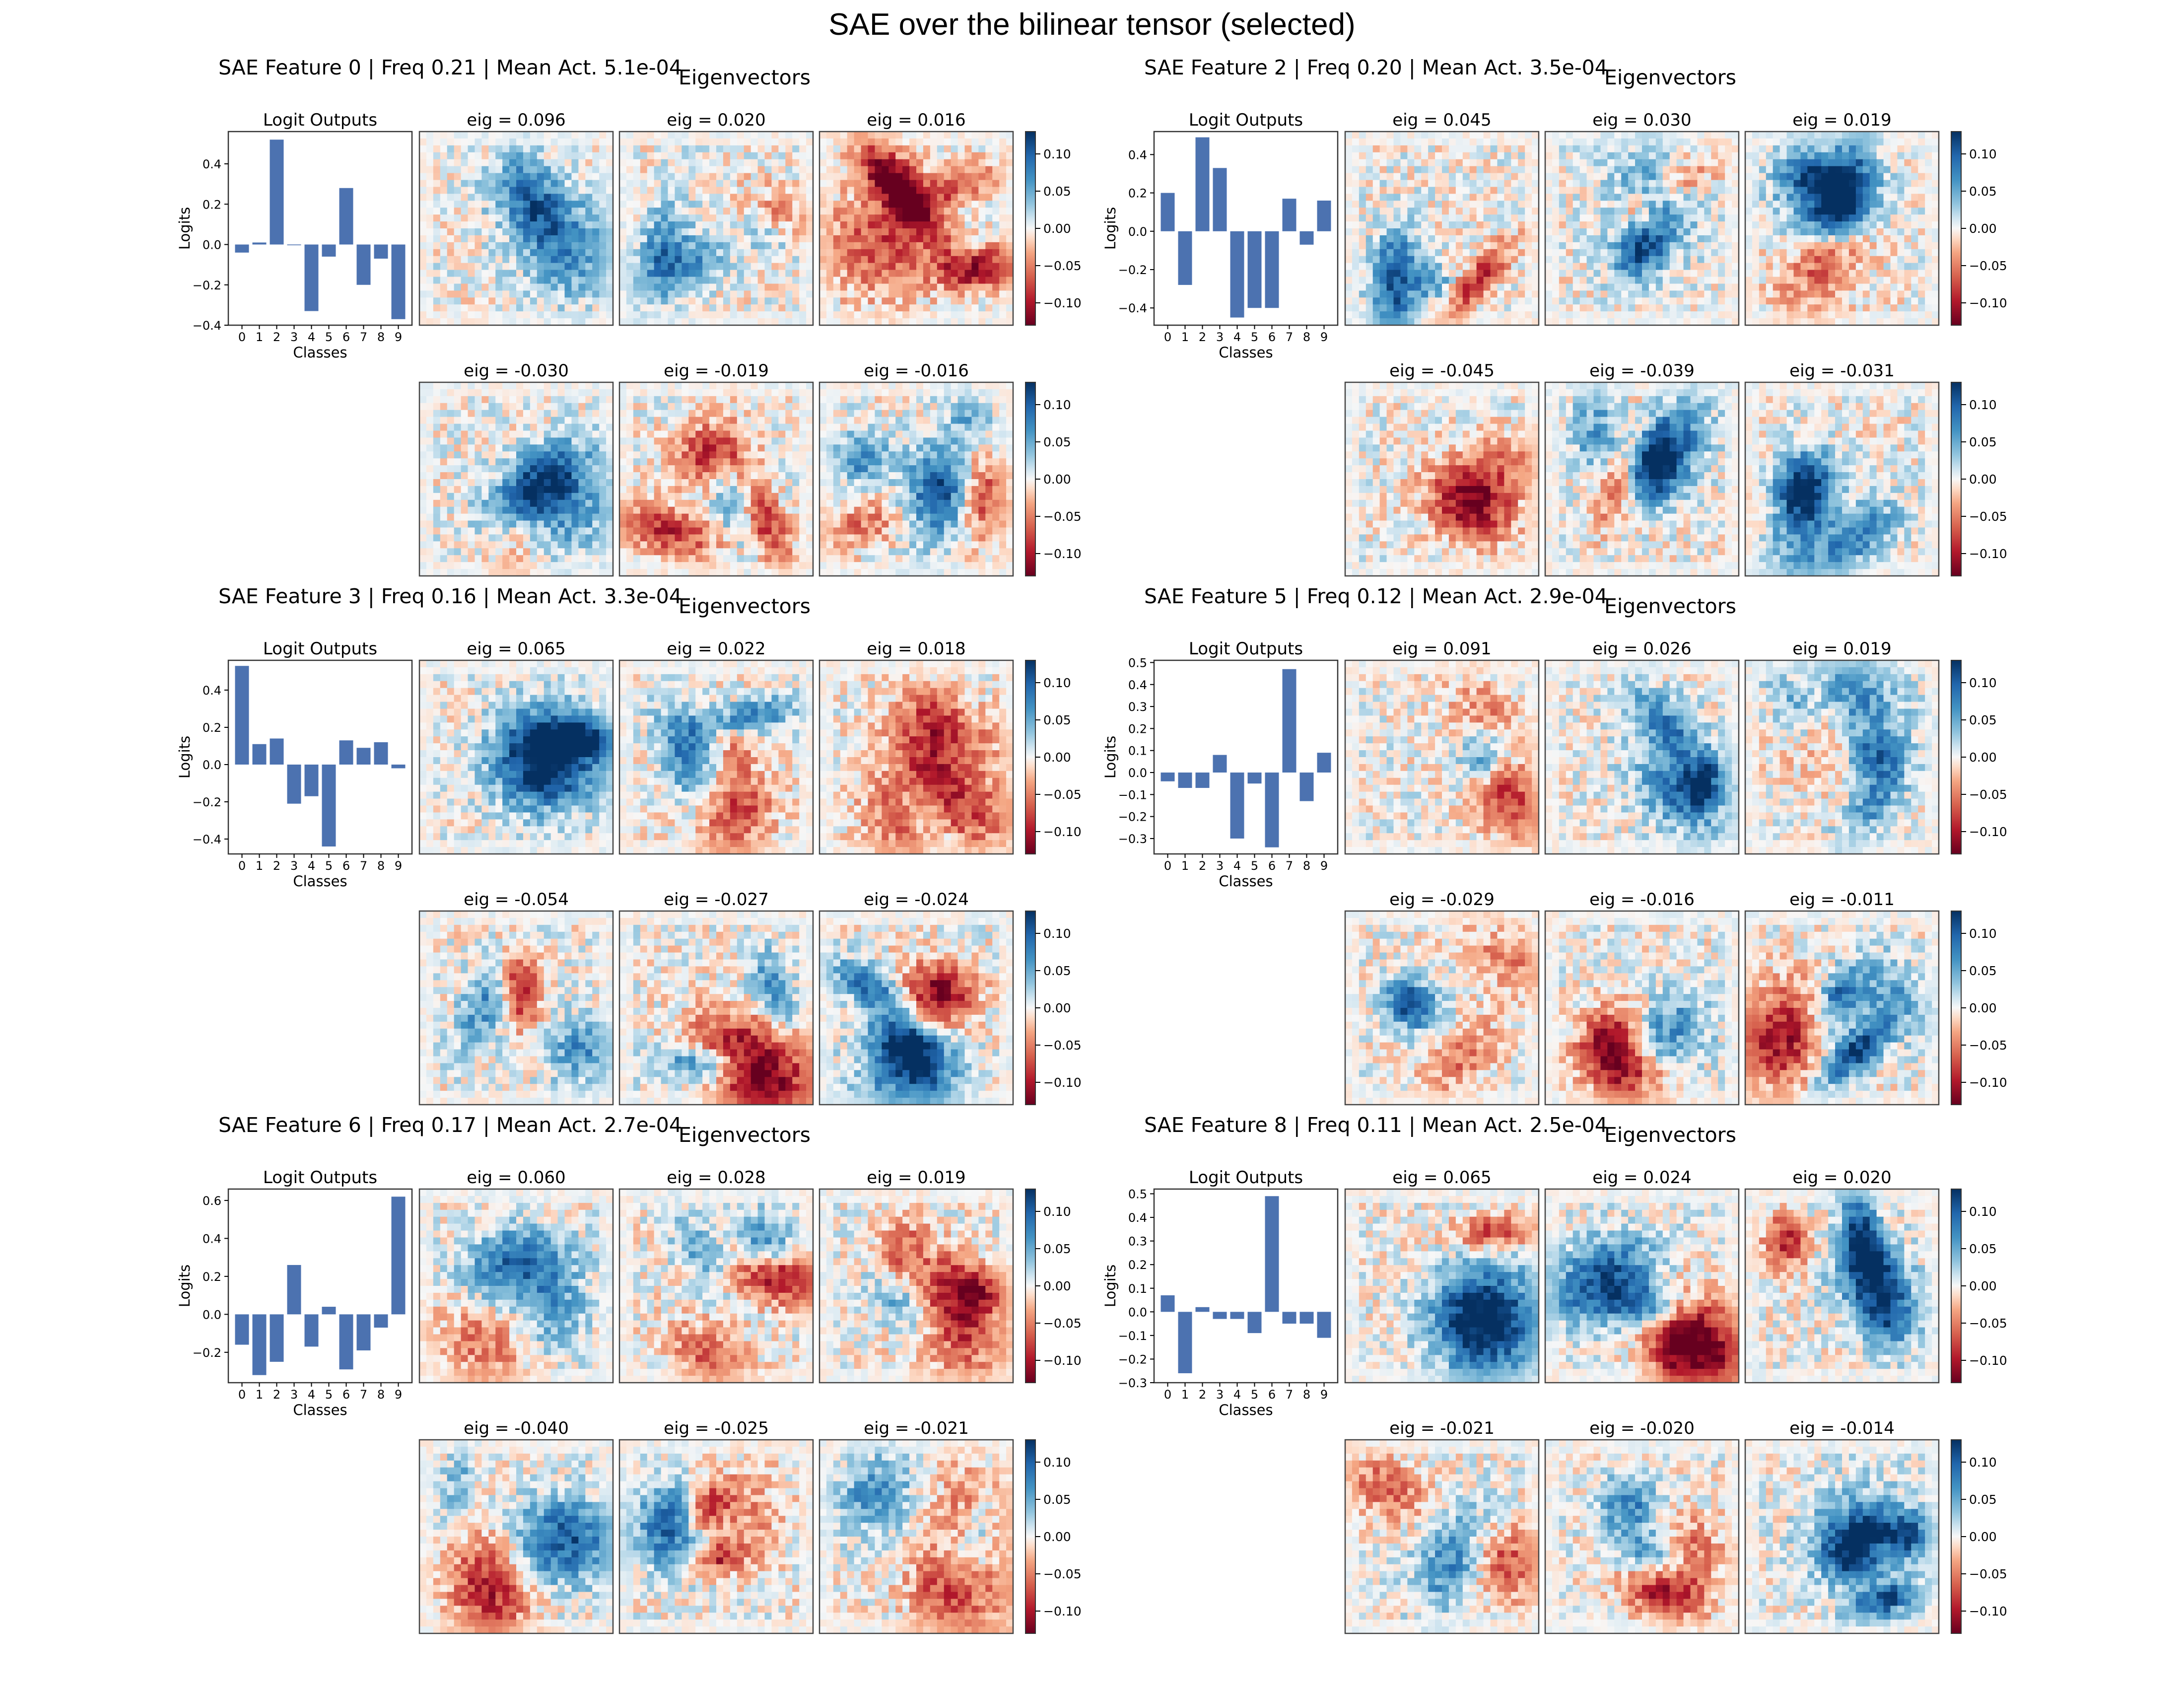 Image resolution: width=2184 pixels, height=1690 pixels. I want to click on x-tick-label: 8, so click(1306, 866).